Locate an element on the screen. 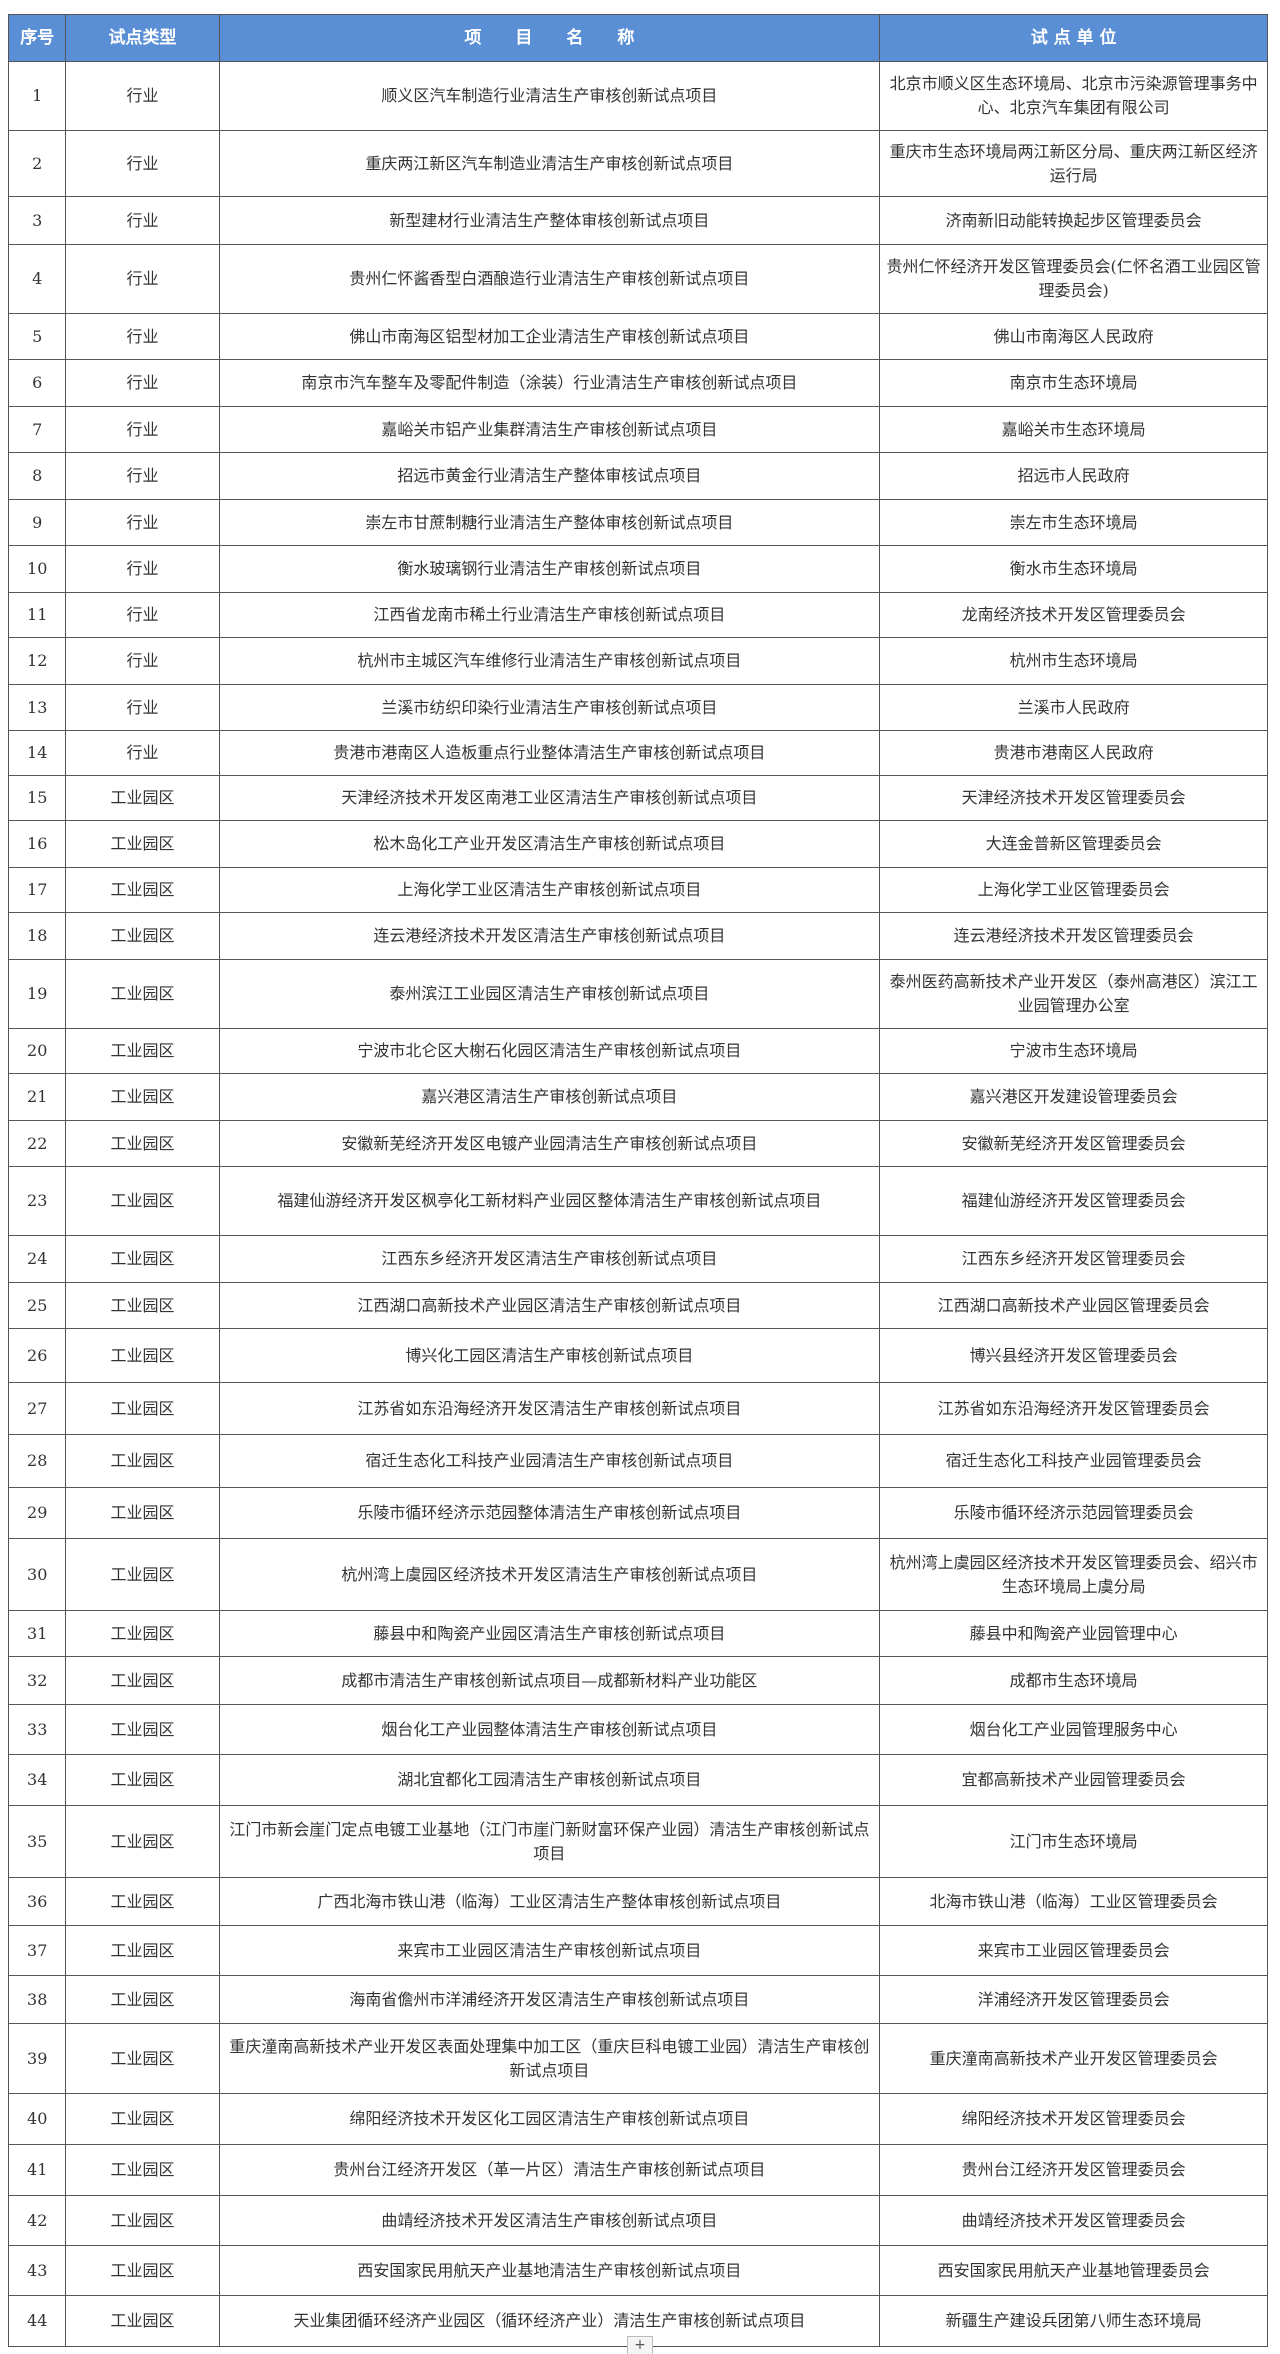 The height and width of the screenshot is (2354, 1280). row-index: 9 is located at coordinates (37, 522).